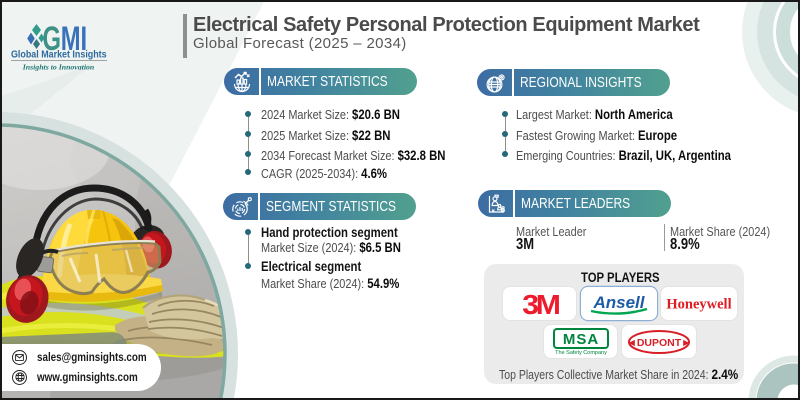 This screenshot has width=800, height=400. What do you see at coordinates (659, 343) in the screenshot?
I see `svg-text: ◄DUPONT►` at bounding box center [659, 343].